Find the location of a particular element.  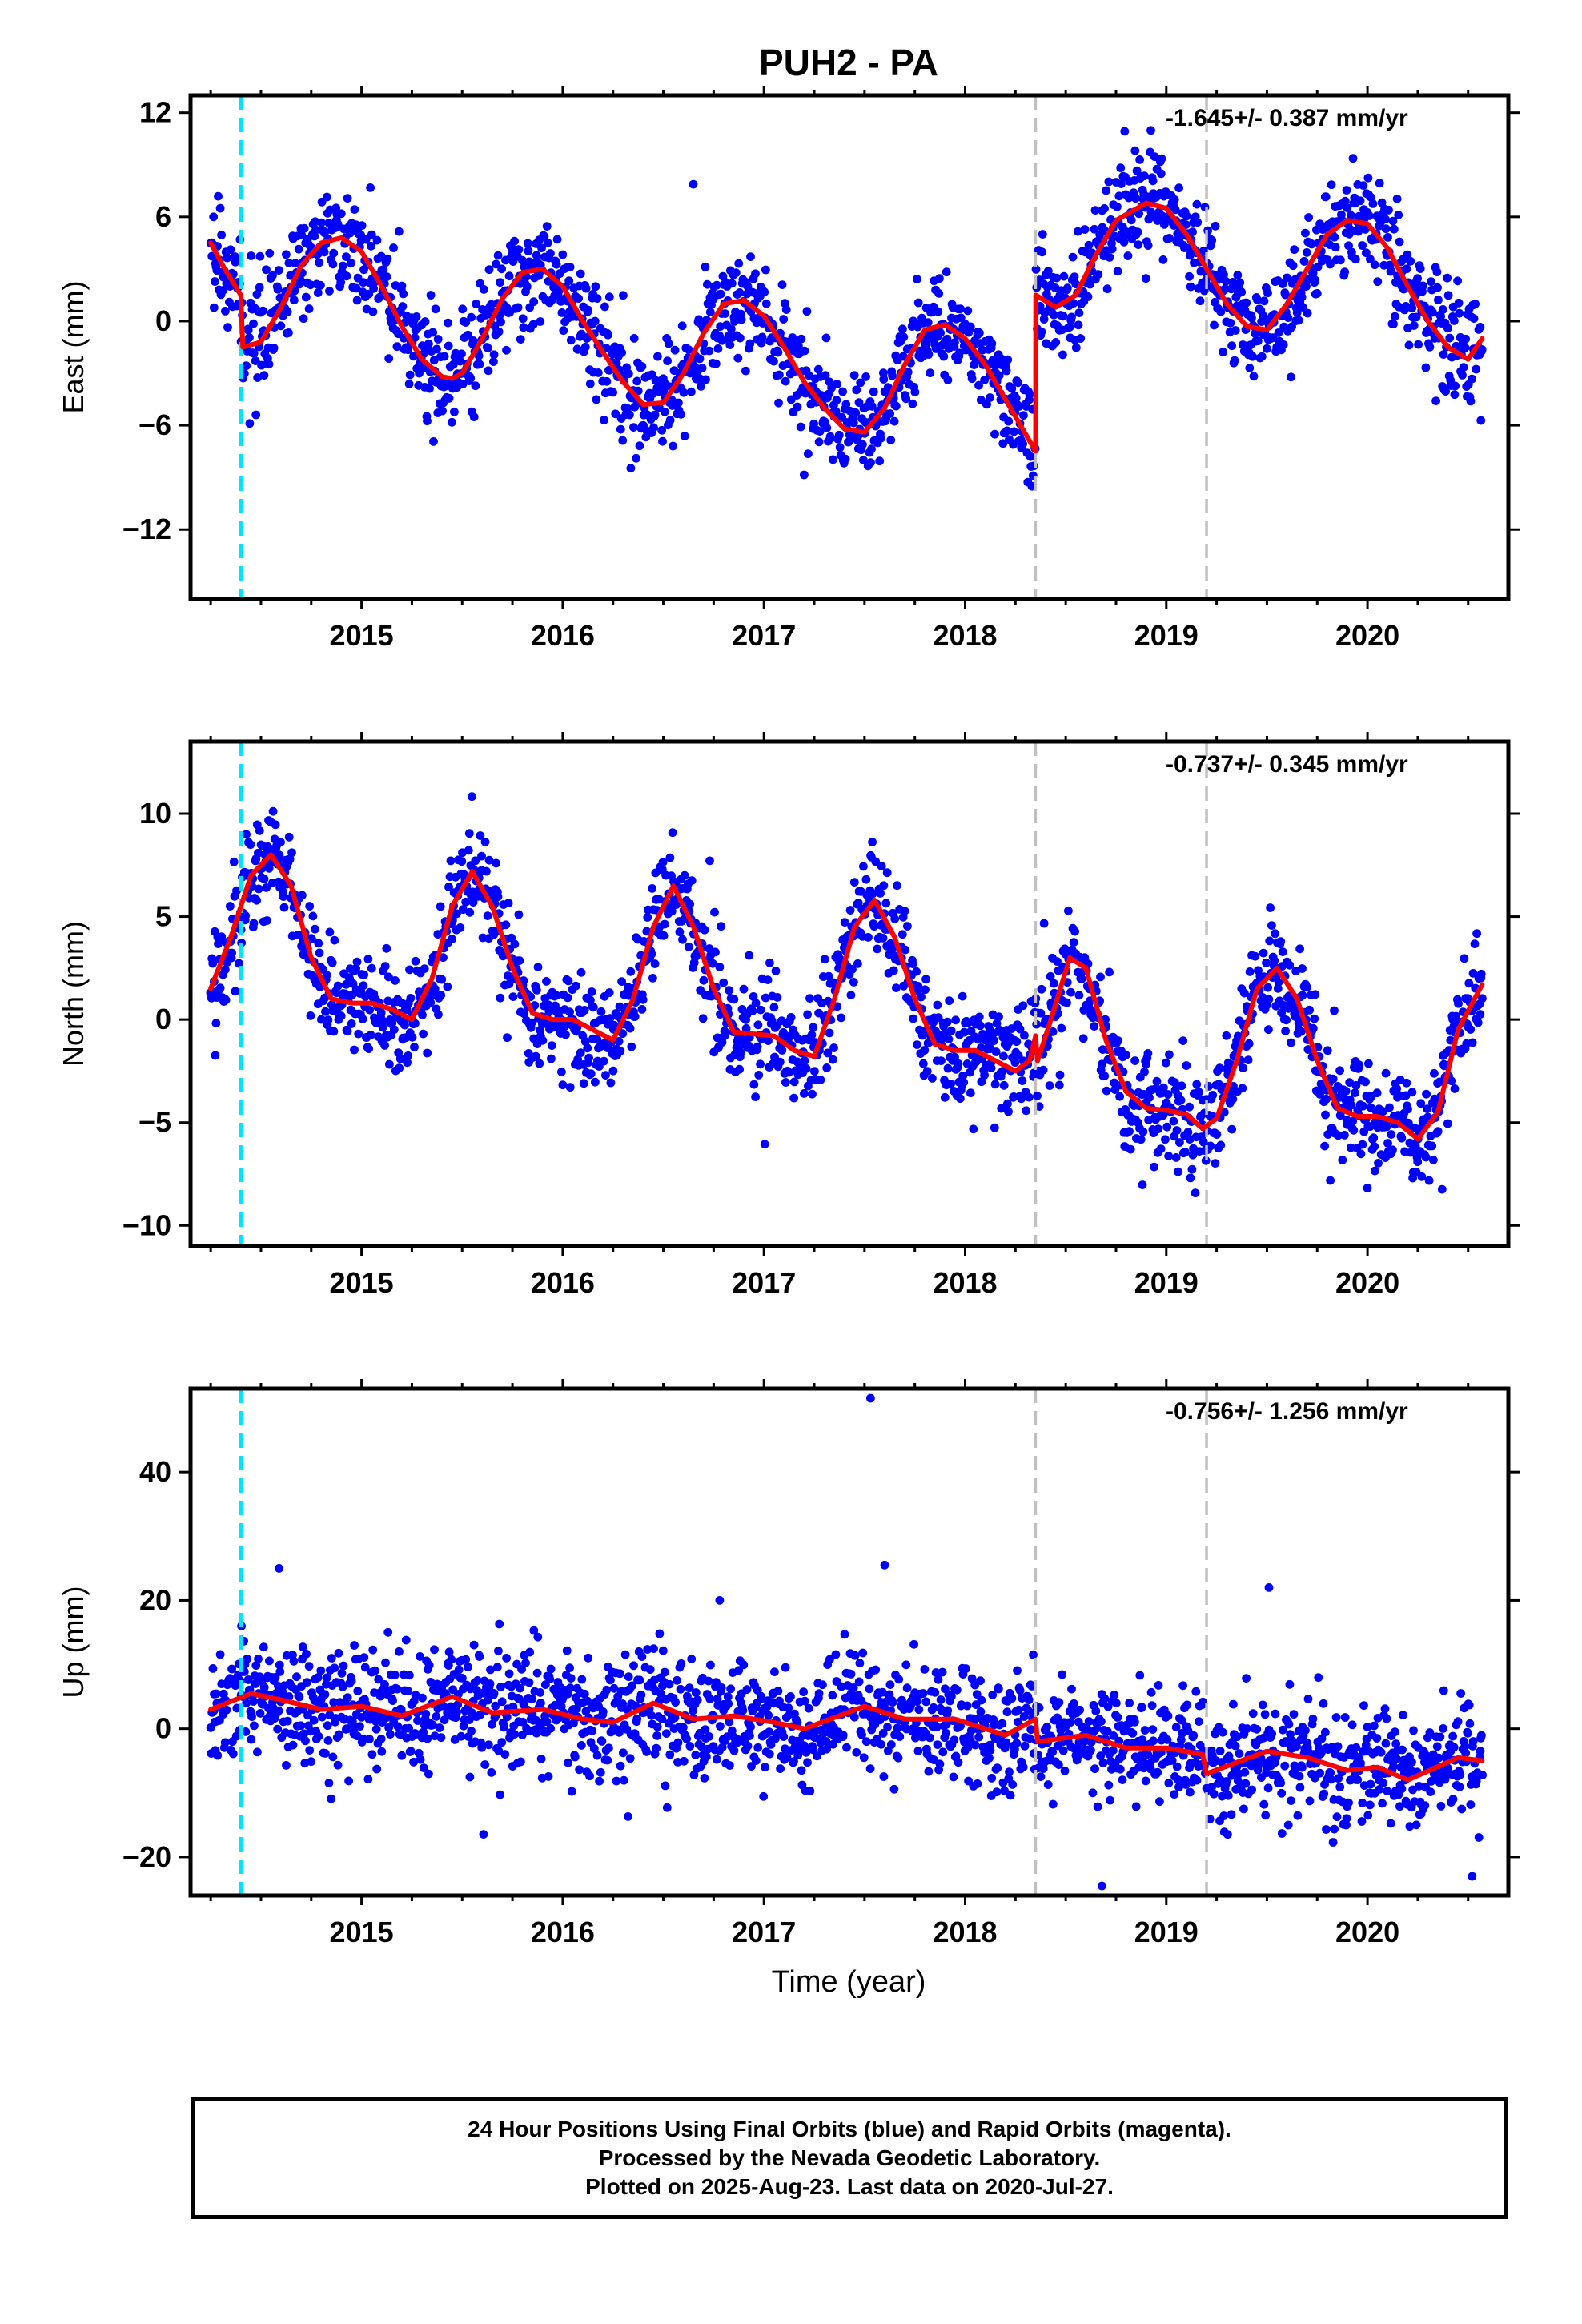

y-tick-label: 5 is located at coordinates (163, 917).